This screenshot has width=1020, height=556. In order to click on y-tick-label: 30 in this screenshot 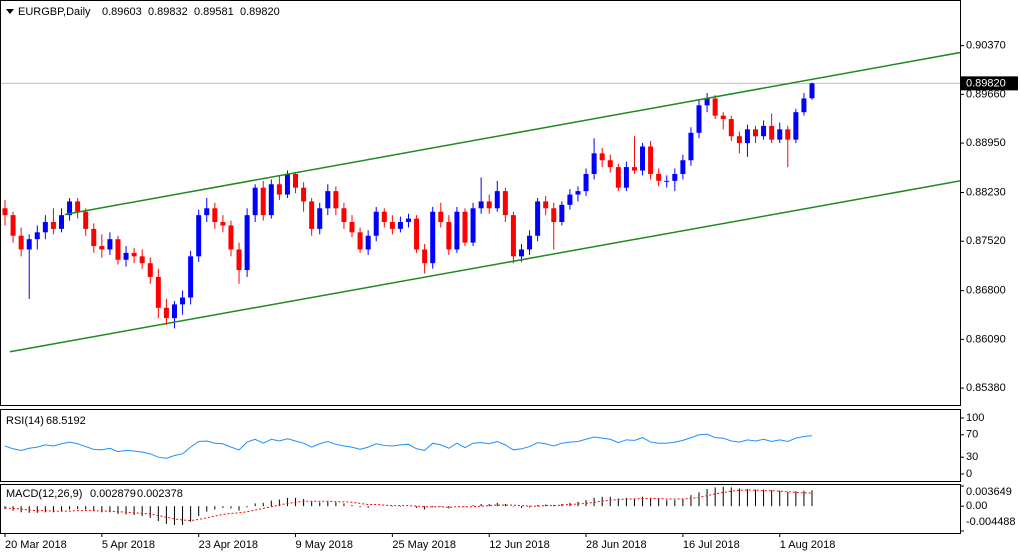, I will do `click(972, 457)`.